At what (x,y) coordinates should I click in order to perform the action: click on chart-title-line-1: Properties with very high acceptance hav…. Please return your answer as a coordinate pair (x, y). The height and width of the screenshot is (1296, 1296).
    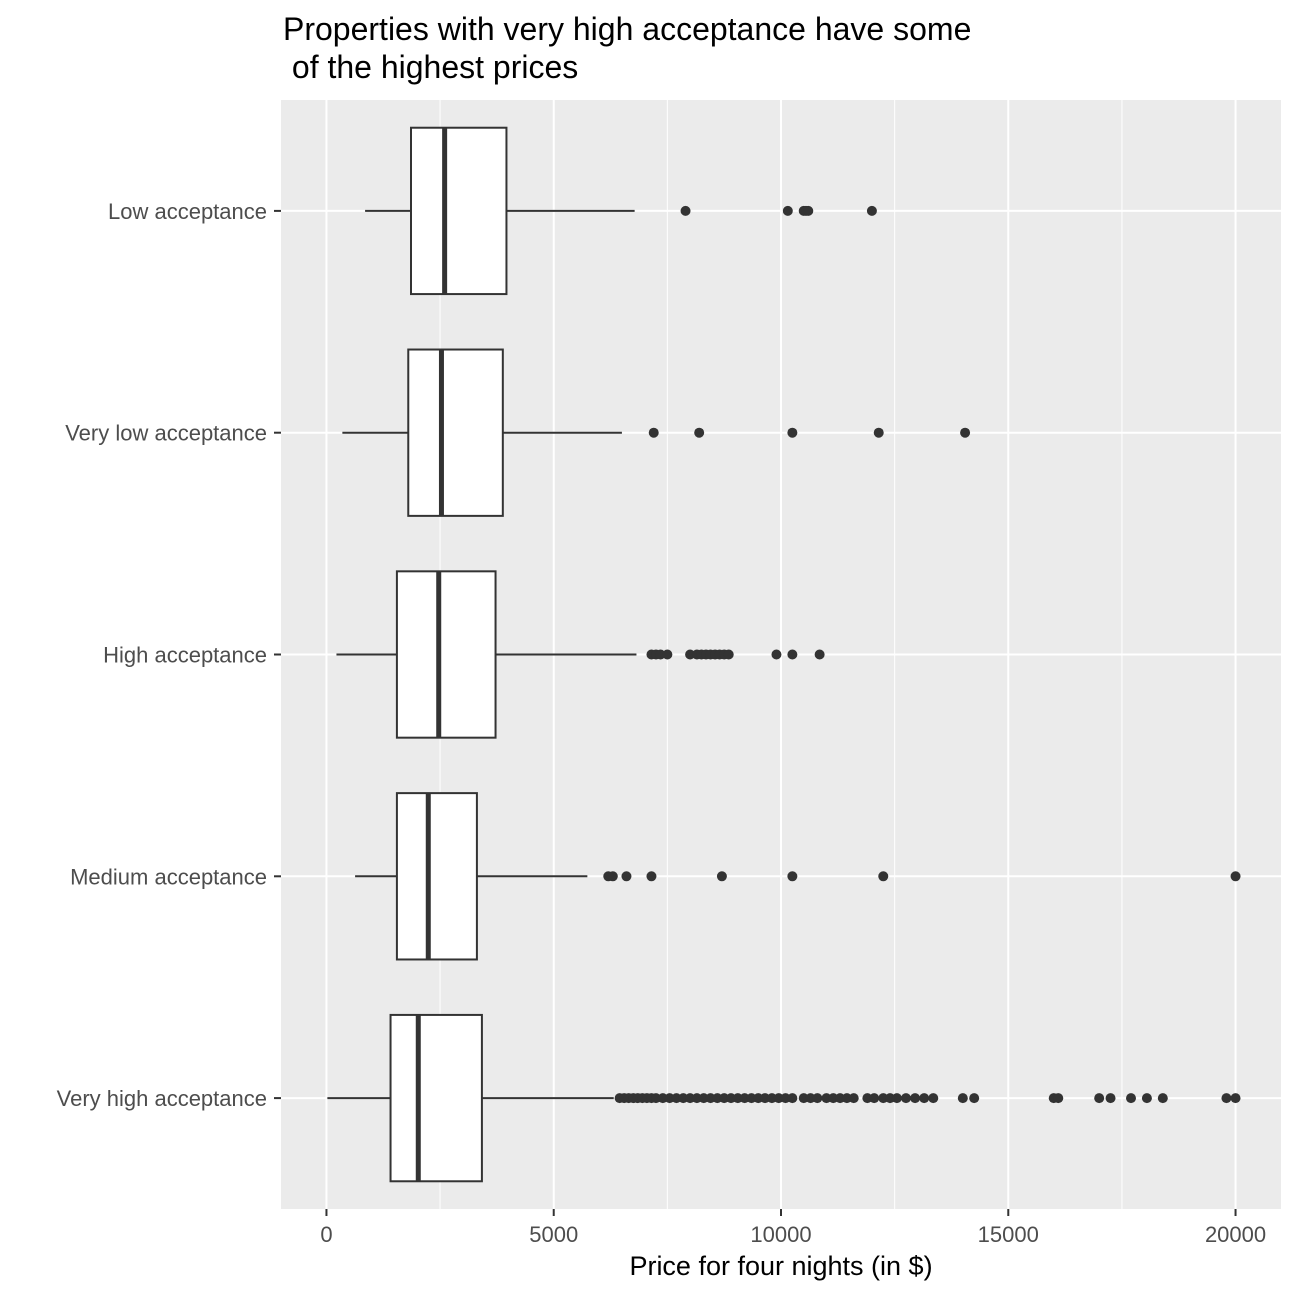
    Looking at the image, I should click on (627, 29).